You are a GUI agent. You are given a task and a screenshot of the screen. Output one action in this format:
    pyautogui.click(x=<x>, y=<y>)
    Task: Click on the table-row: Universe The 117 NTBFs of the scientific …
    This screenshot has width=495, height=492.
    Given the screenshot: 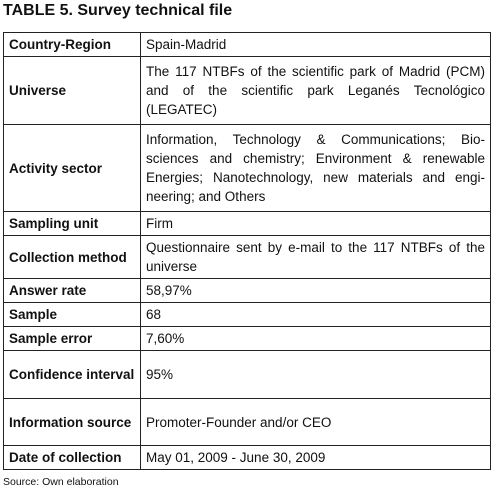 What is the action you would take?
    pyautogui.click(x=247, y=90)
    